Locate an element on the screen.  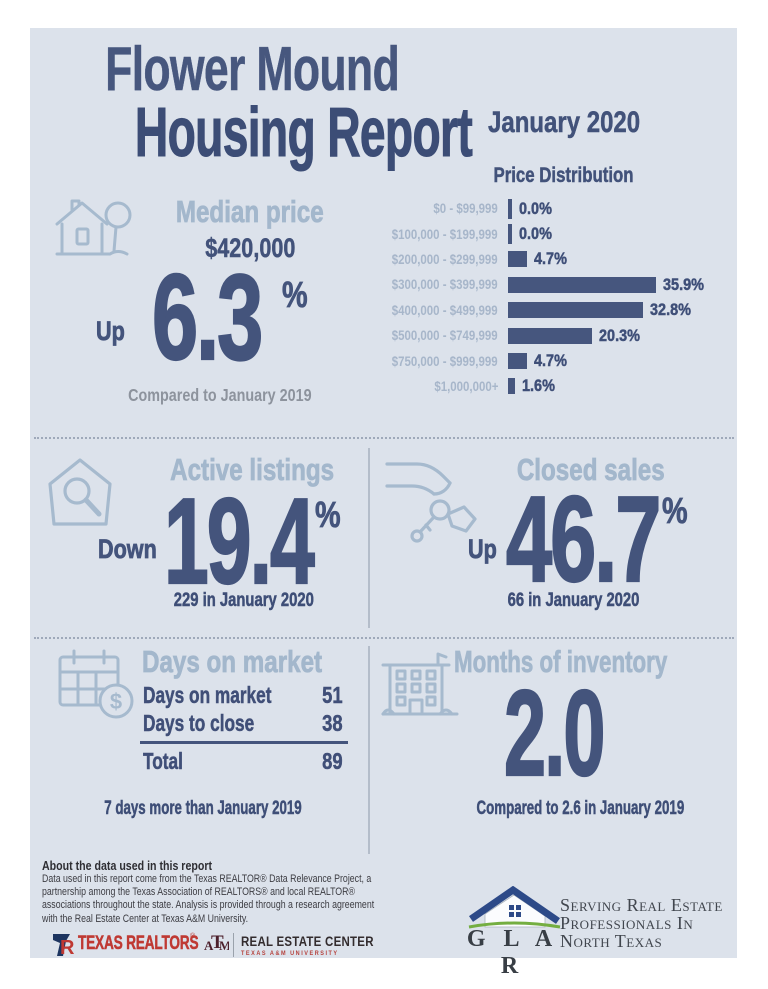
glar-house-logo-icon is located at coordinates (514, 907).